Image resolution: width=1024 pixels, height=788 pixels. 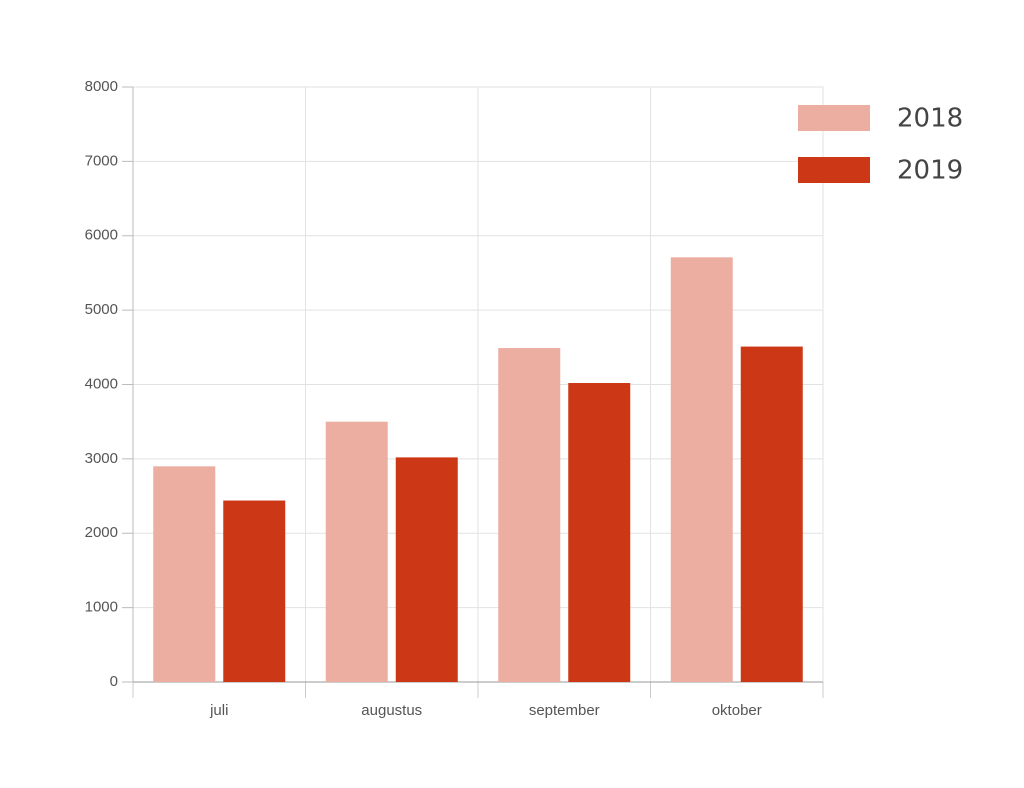 I want to click on y-tick-label: 5000, so click(x=101, y=309).